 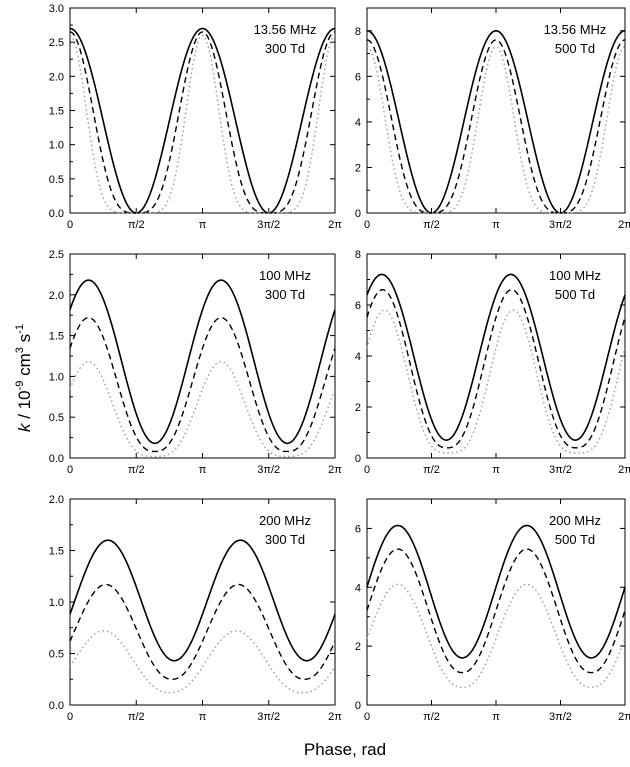 What do you see at coordinates (56, 9) in the screenshot?
I see `y-tick-label: 3.0` at bounding box center [56, 9].